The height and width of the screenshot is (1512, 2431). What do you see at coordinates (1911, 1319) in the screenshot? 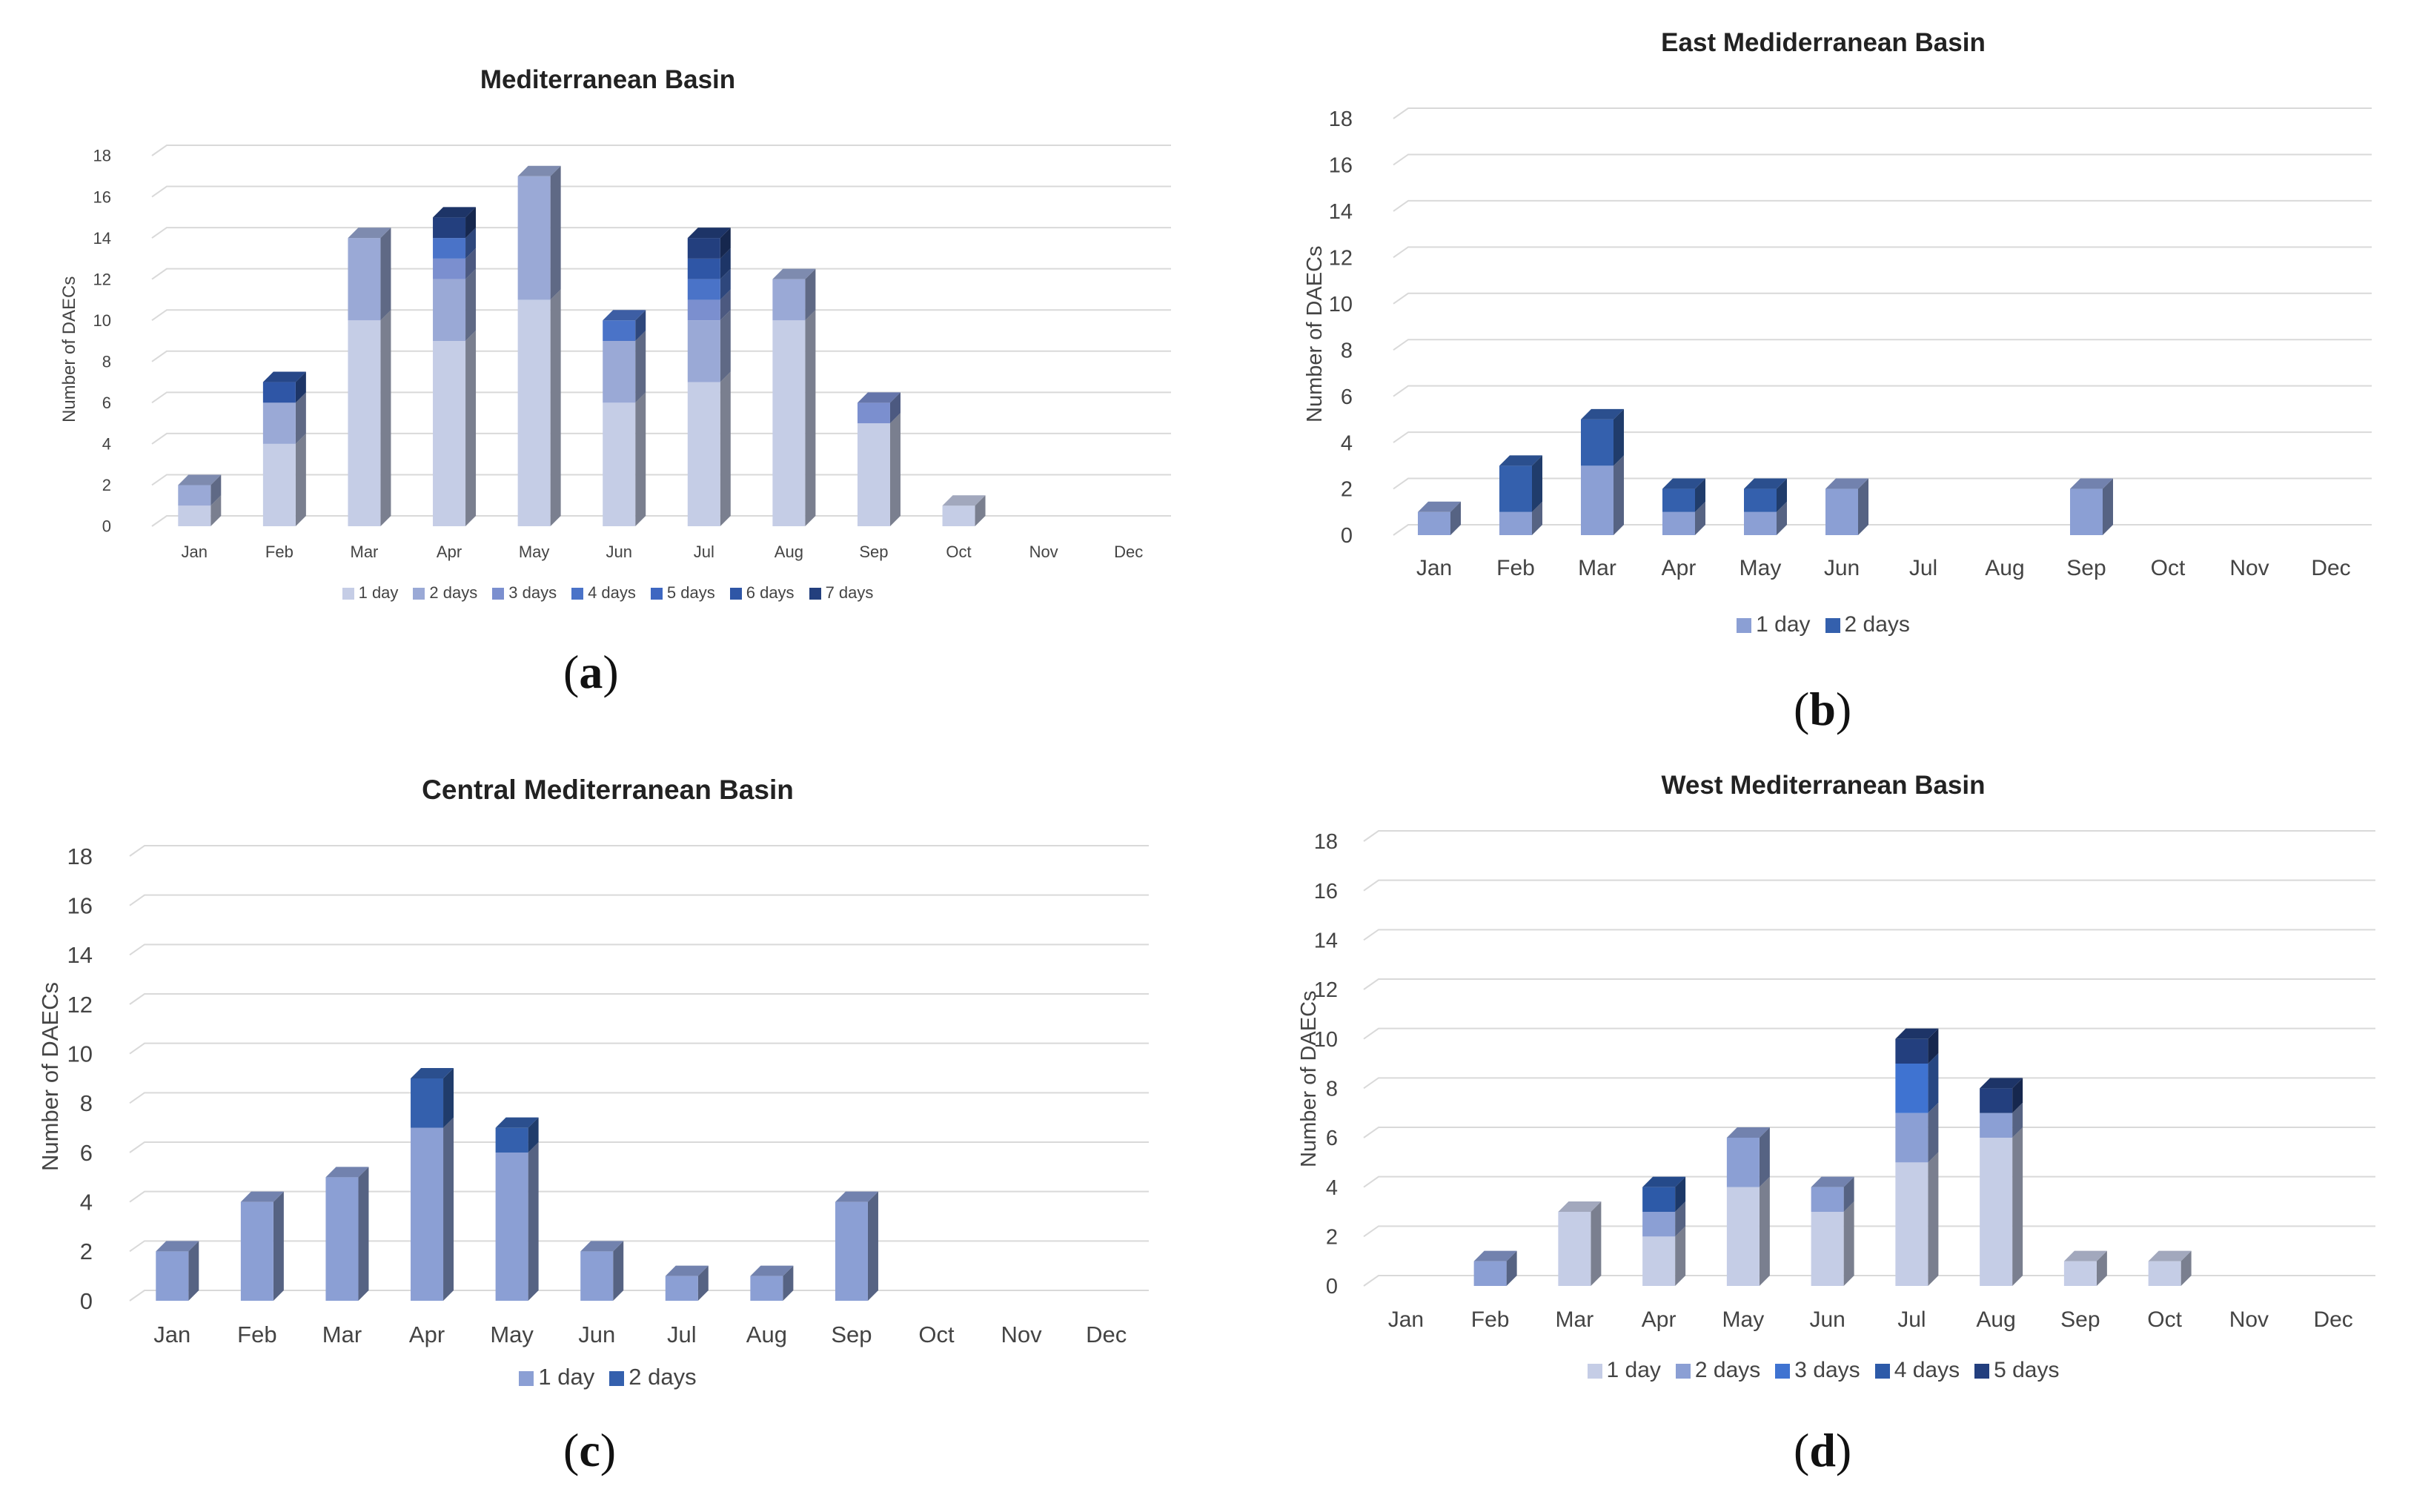
I see `x-tick-label: Jul` at bounding box center [1911, 1319].